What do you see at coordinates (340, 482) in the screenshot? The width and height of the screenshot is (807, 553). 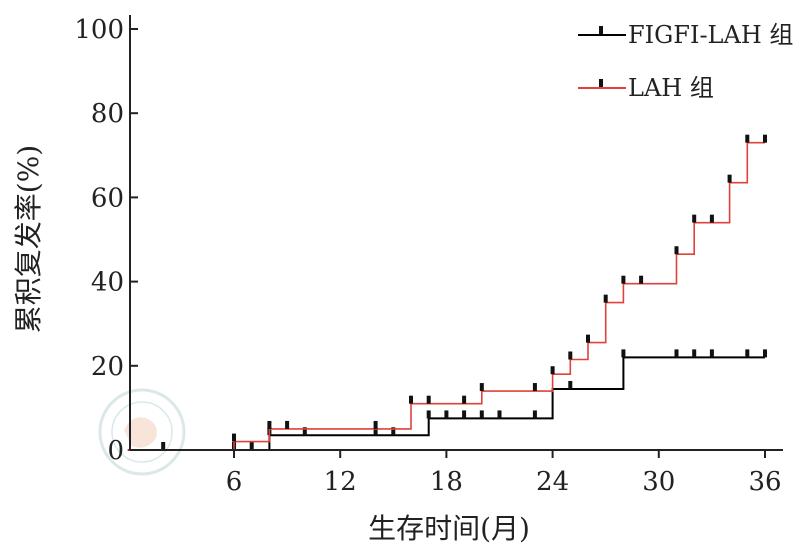 I see `x-tick-label: 12` at bounding box center [340, 482].